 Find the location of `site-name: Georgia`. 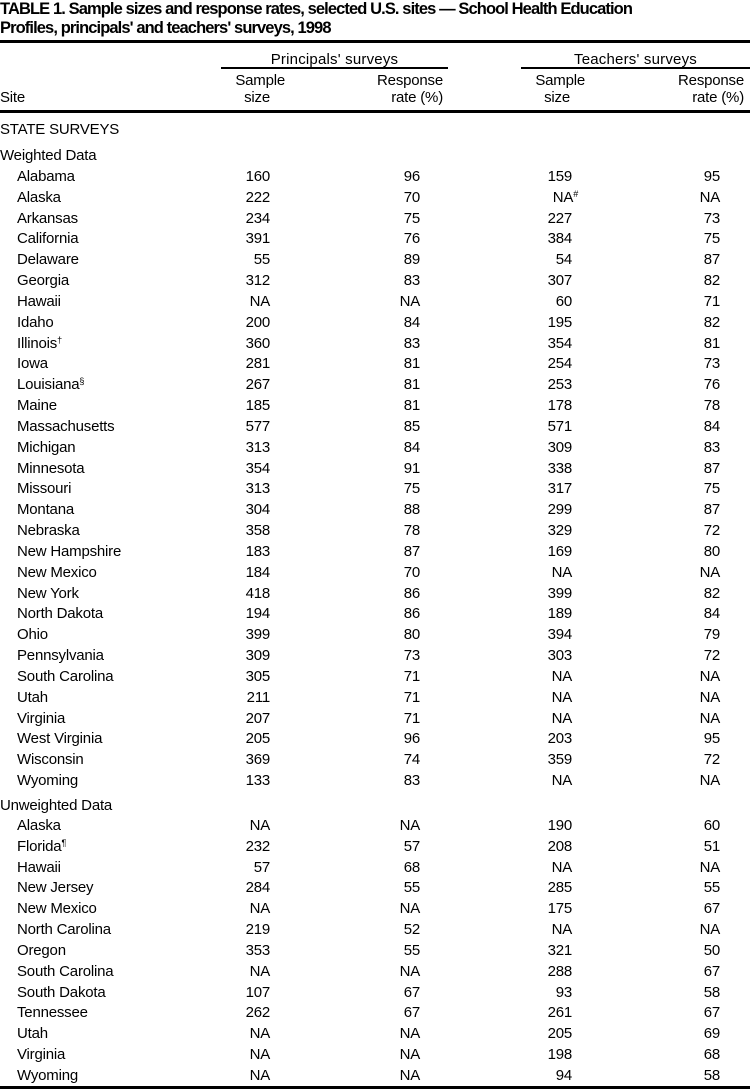

site-name: Georgia is located at coordinates (43, 281).